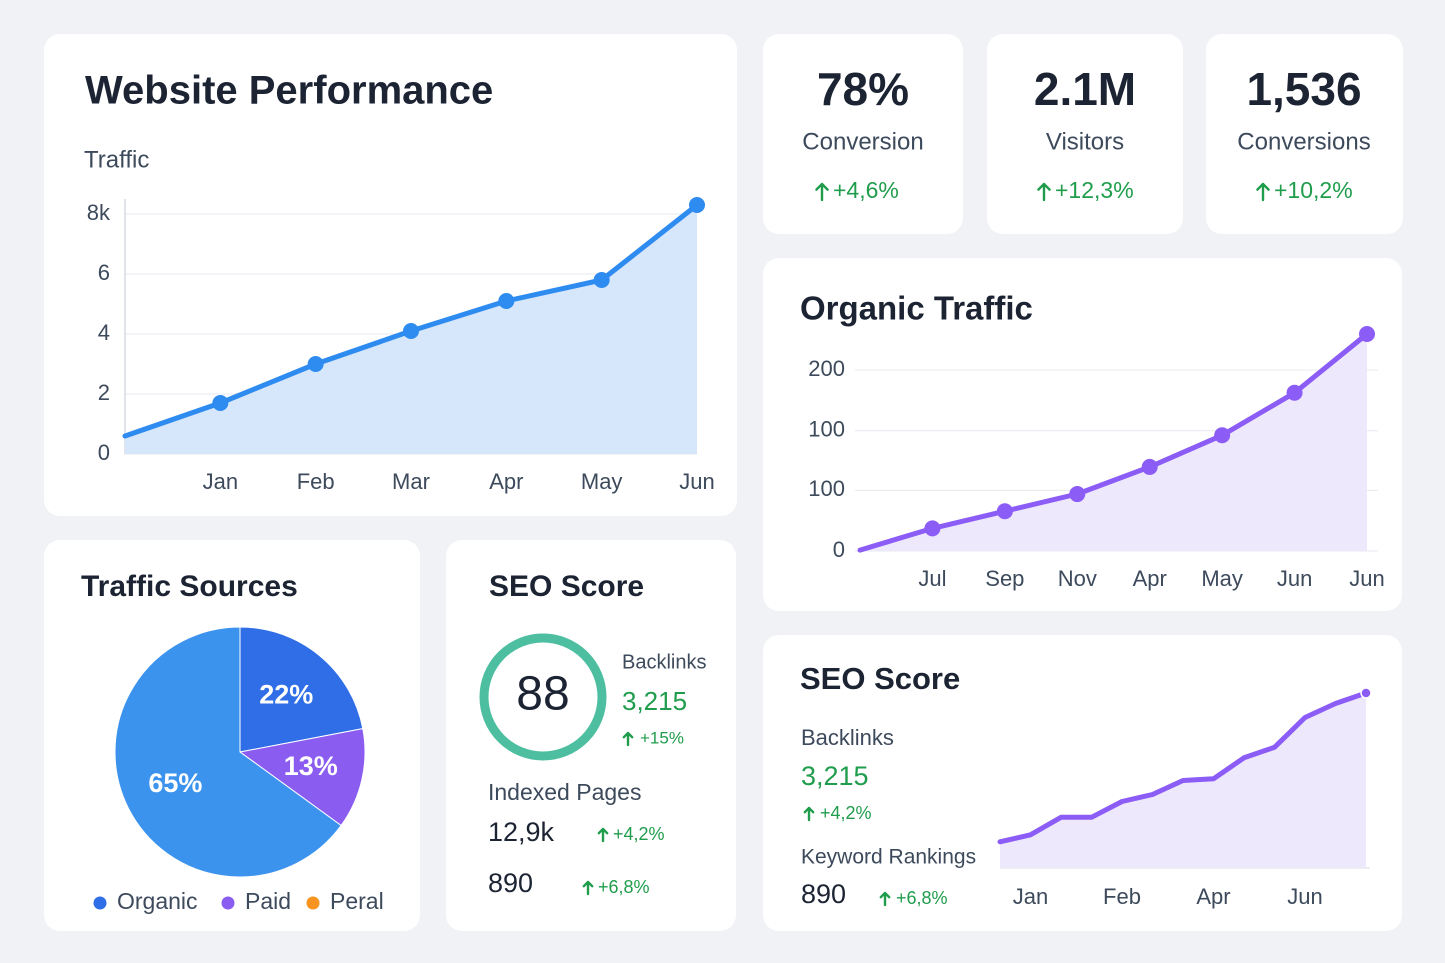 This screenshot has width=1445, height=963. Describe the element at coordinates (888, 857) in the screenshot. I see `metric-label: Keyword Rankings` at that location.